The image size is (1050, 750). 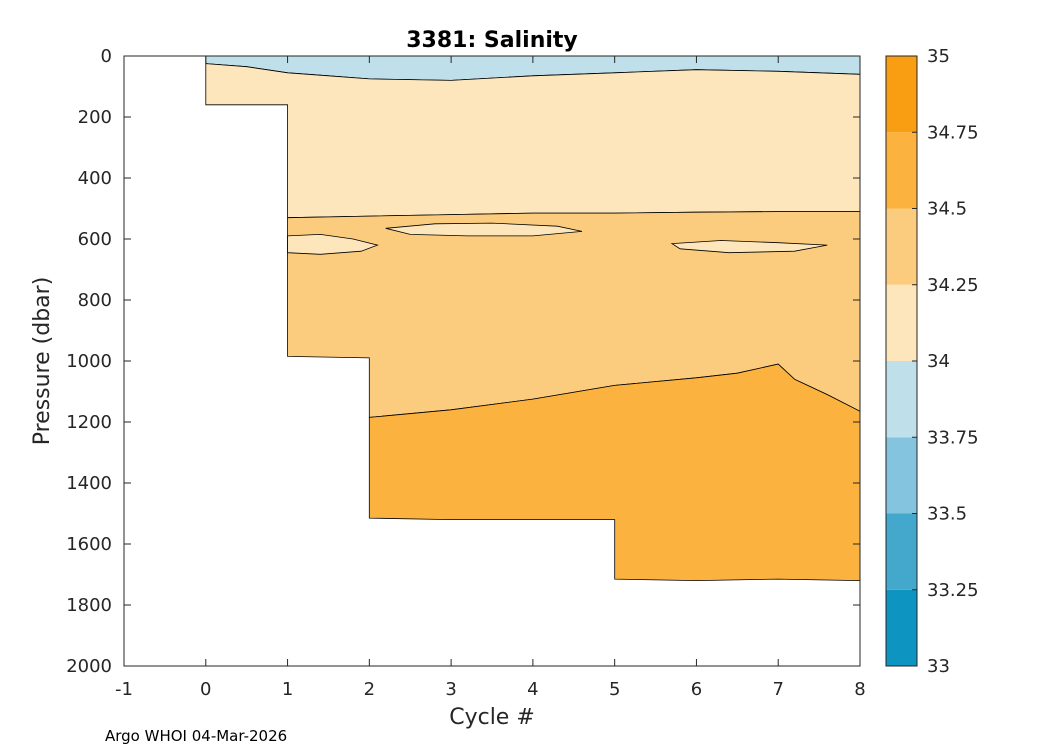 I want to click on colorbar-tick-label: 34, so click(x=938, y=361).